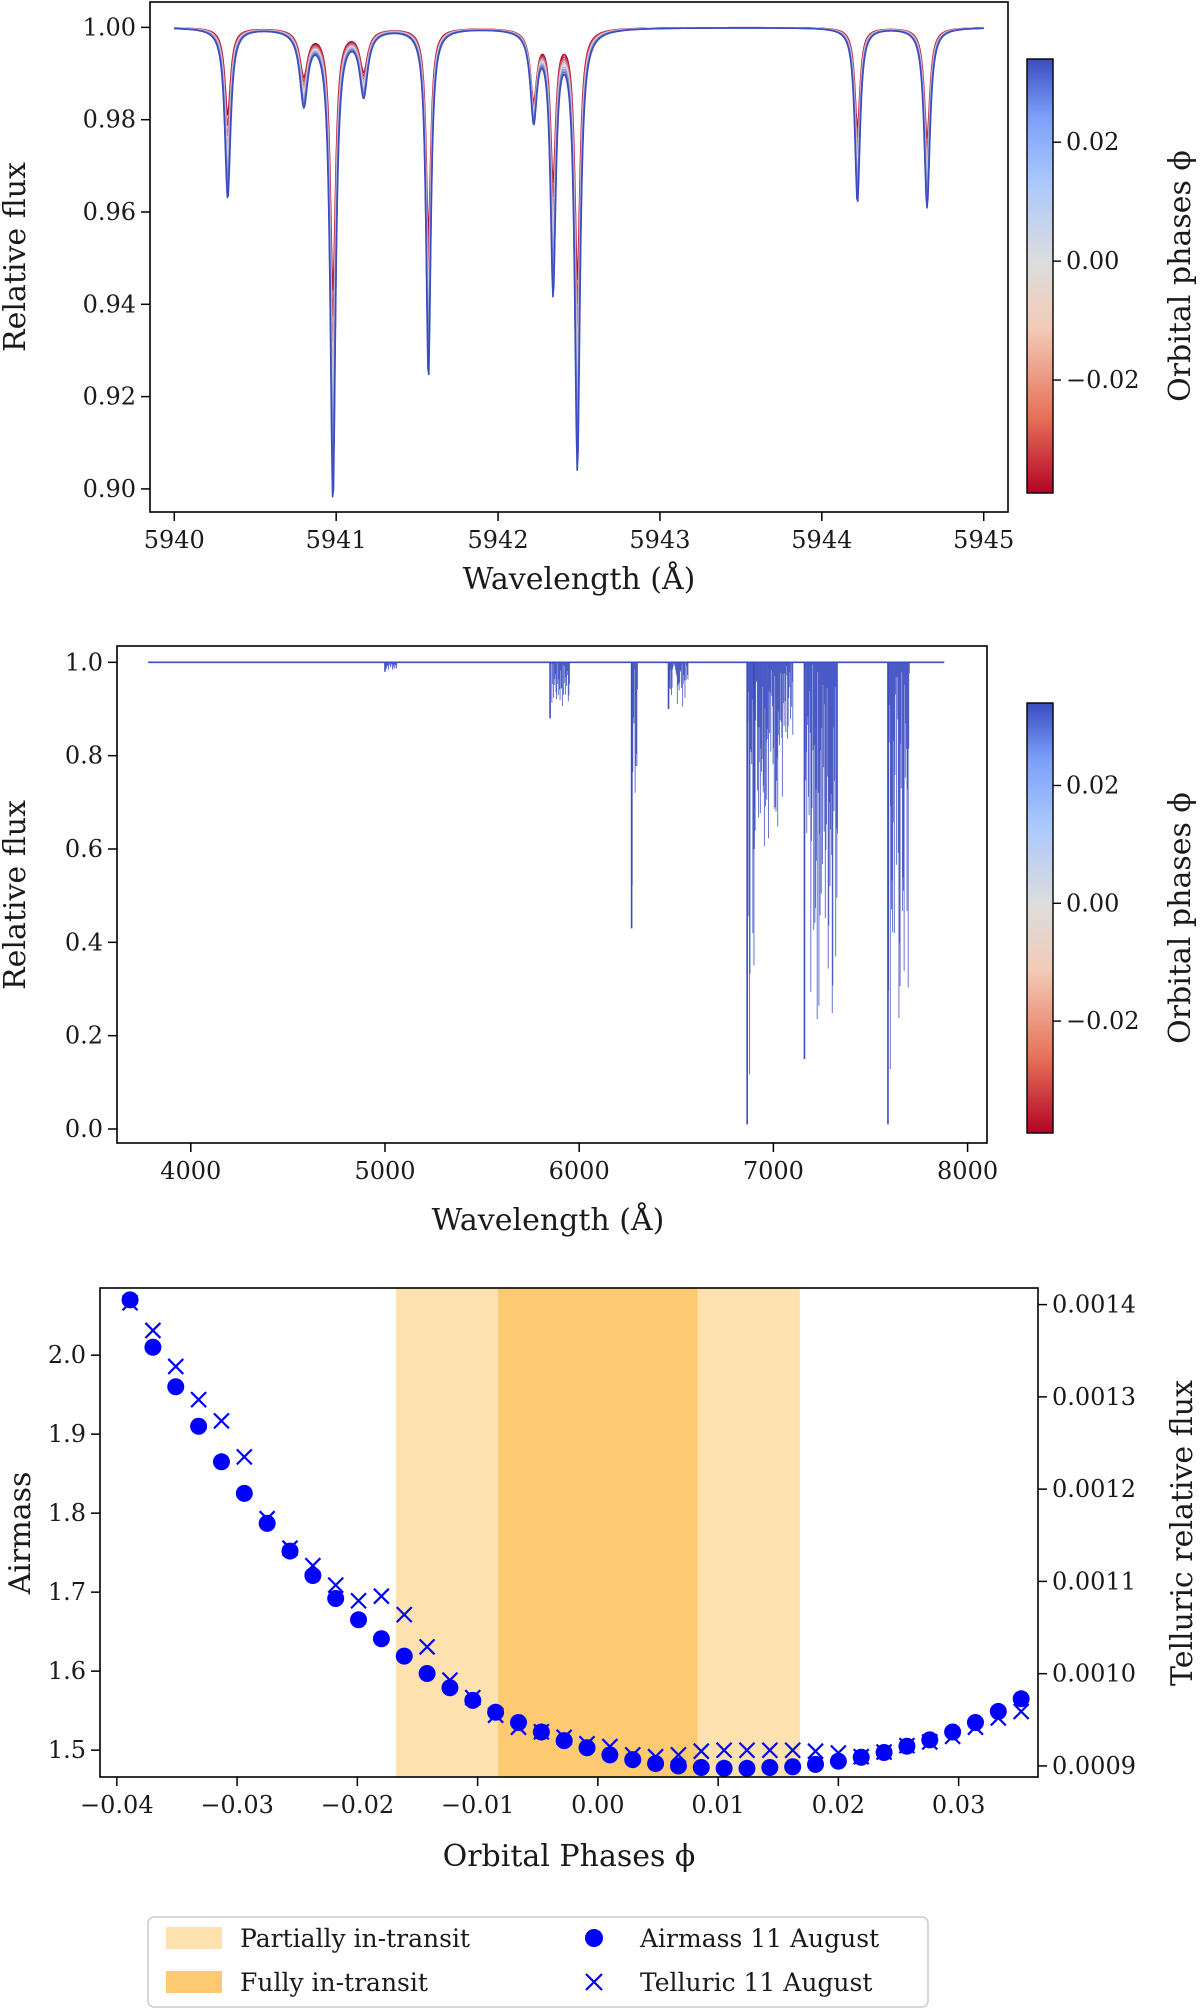  Describe the element at coordinates (532, 1798) in the screenshot. I see `airmass-x-ticks: −0.04 −0.03 −0.02 −0.01 0.00 0.01 0.02 0.03` at that location.